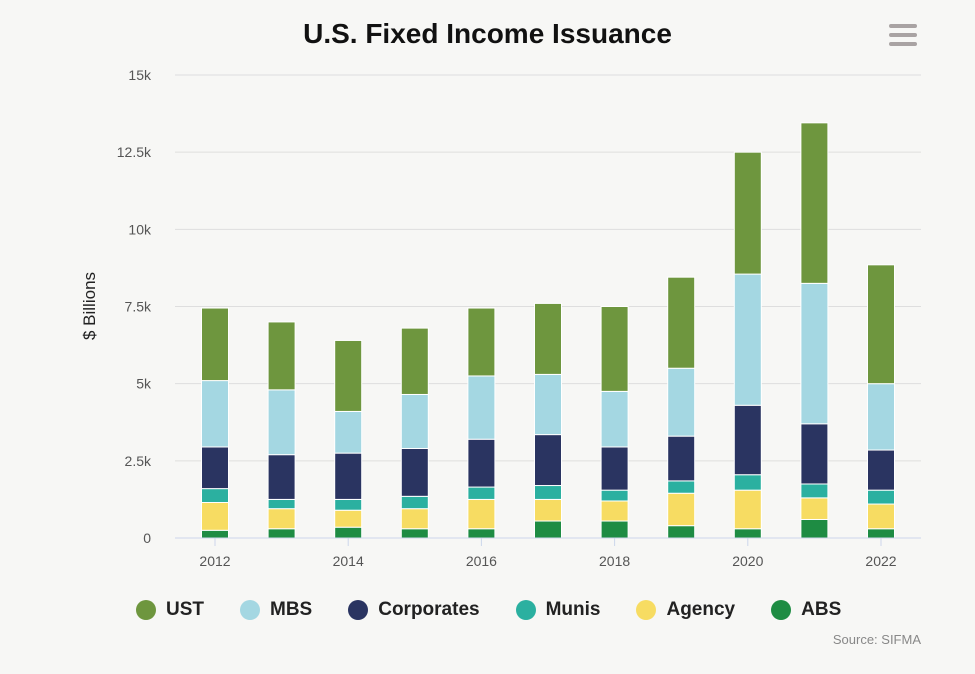 The image size is (975, 674). What do you see at coordinates (548, 492) in the screenshot?
I see `bar-munis-2017` at bounding box center [548, 492].